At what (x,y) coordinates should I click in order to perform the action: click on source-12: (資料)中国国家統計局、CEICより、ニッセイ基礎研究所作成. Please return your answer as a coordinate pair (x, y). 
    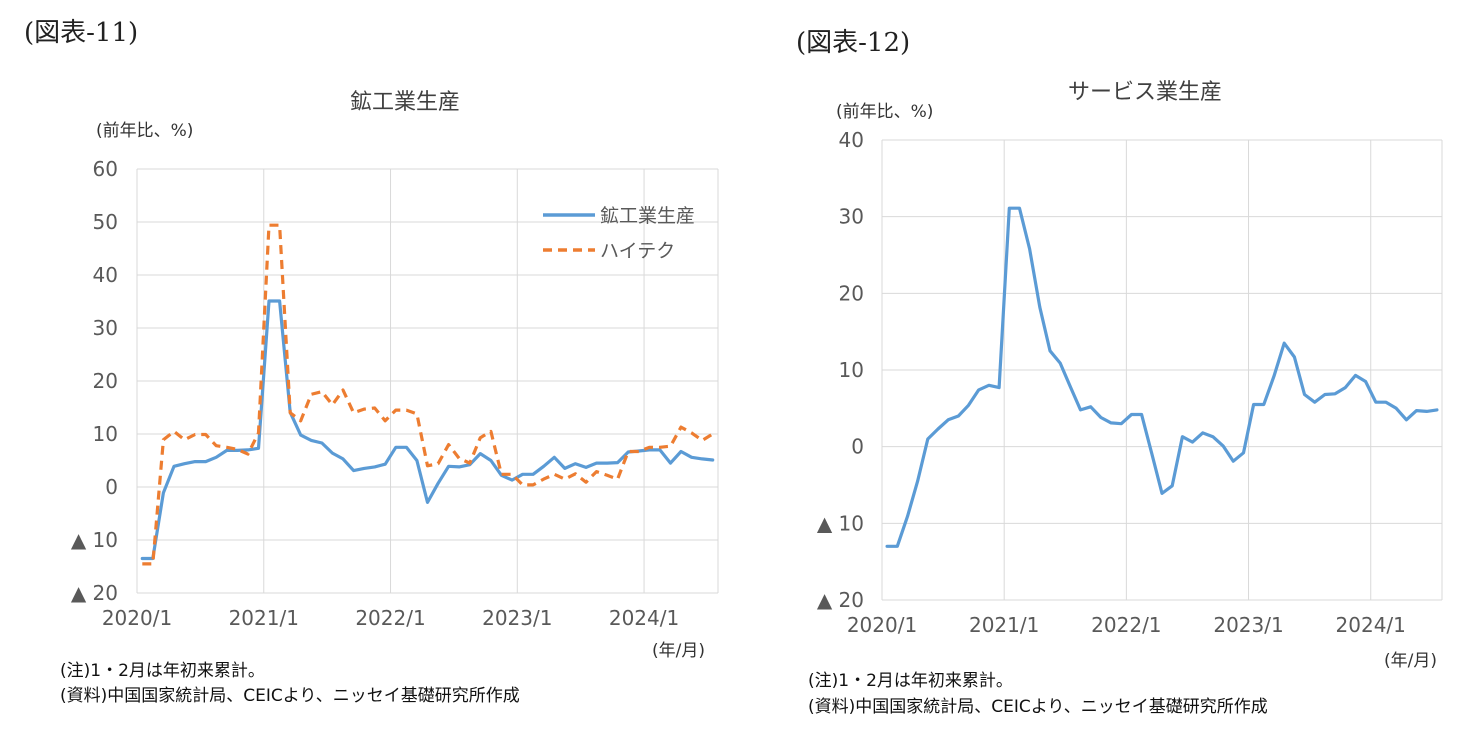
    Looking at the image, I should click on (1038, 707).